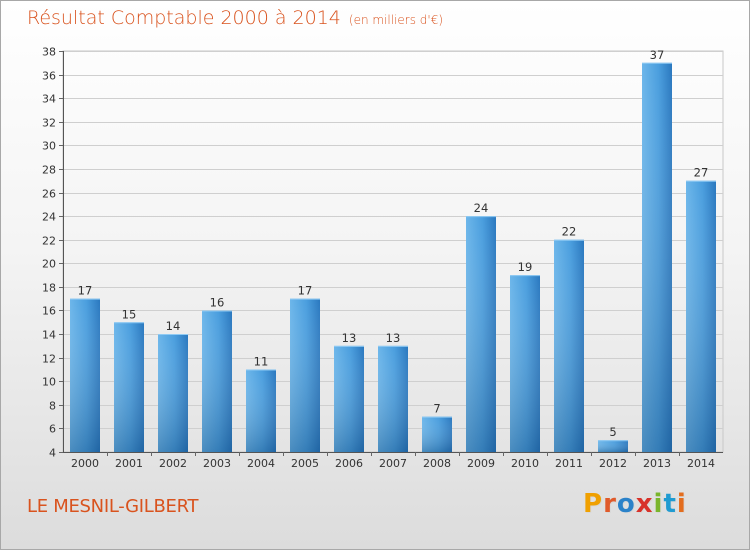 The height and width of the screenshot is (550, 750). I want to click on x-tick-label: 2008, so click(437, 463).